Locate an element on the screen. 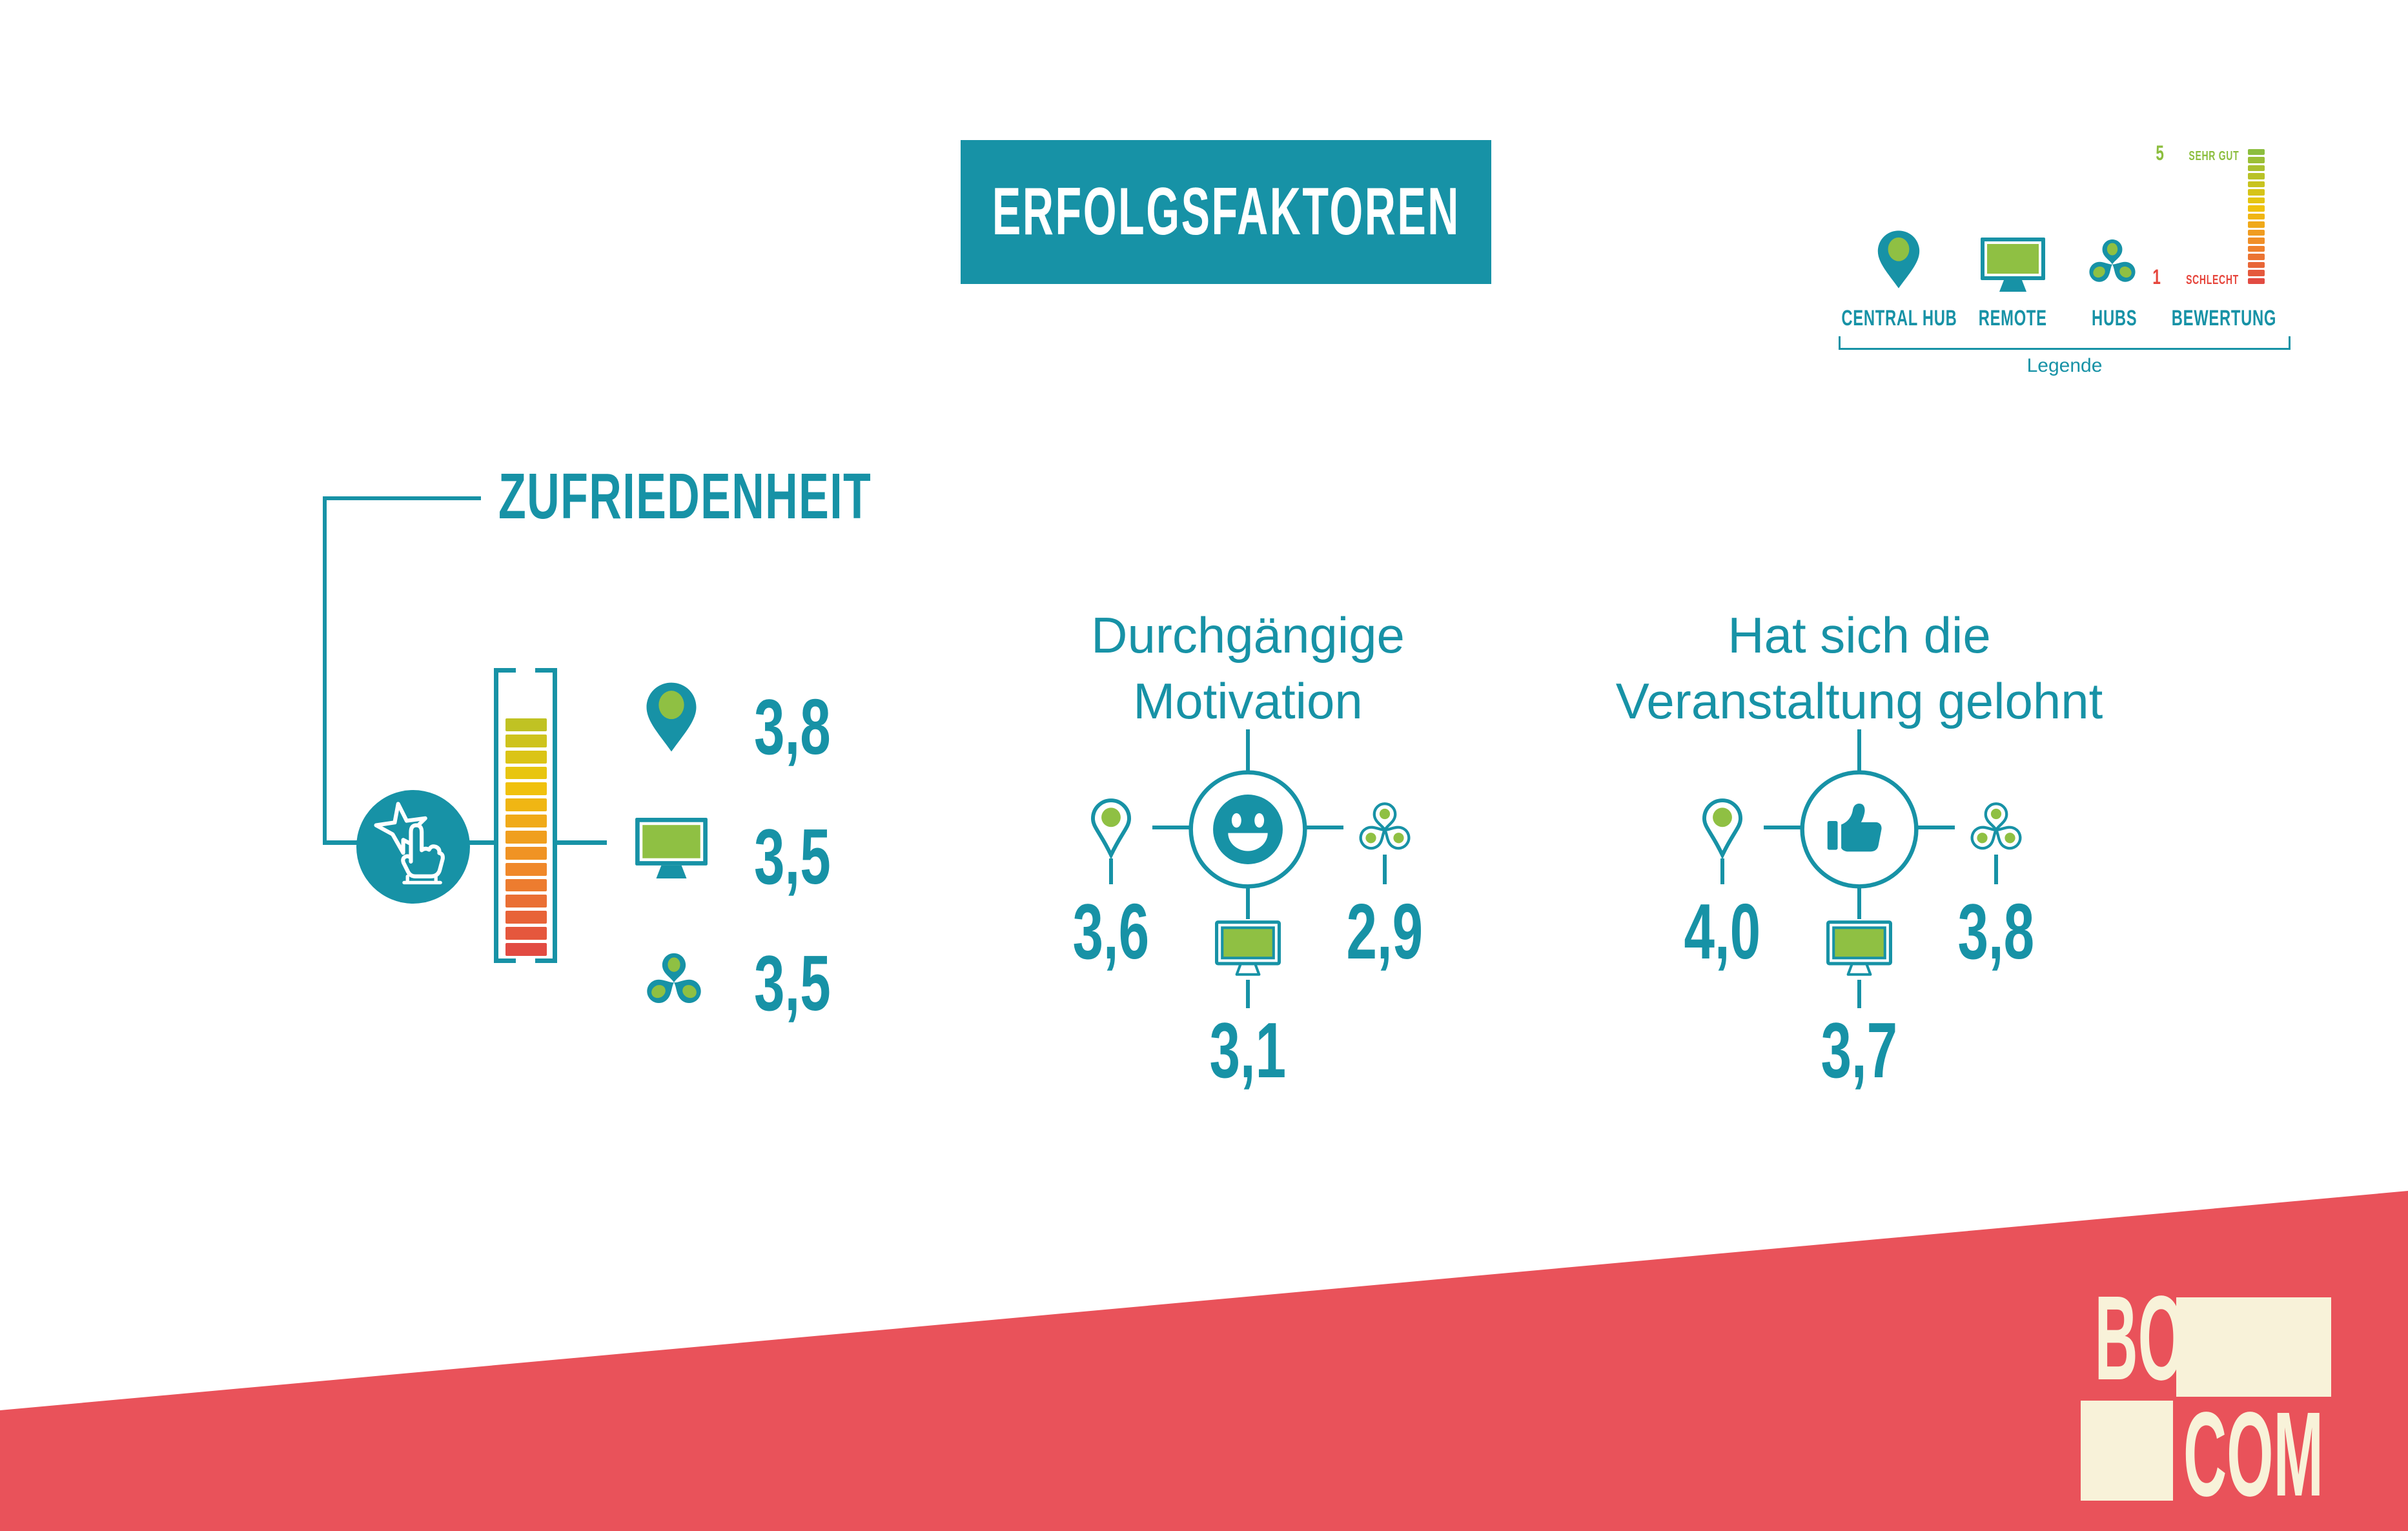  smiley-icon is located at coordinates (1248, 829).